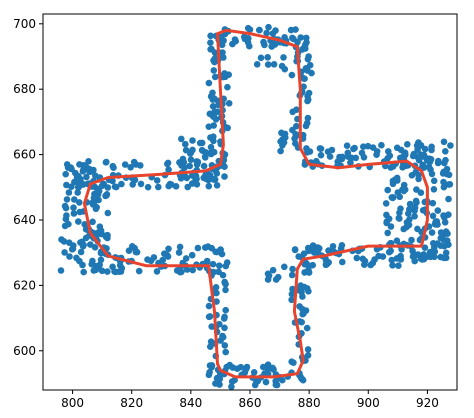  What do you see at coordinates (131, 403) in the screenshot?
I see `x-tick-label: 820` at bounding box center [131, 403].